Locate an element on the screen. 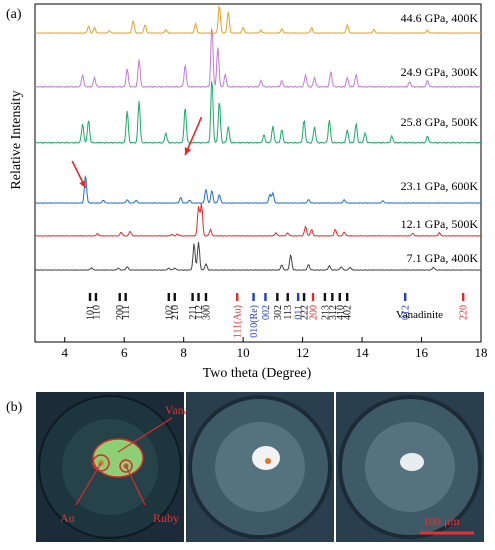 The image size is (495, 550). series-label: 12.1 GPa, 500K is located at coordinates (440, 224).